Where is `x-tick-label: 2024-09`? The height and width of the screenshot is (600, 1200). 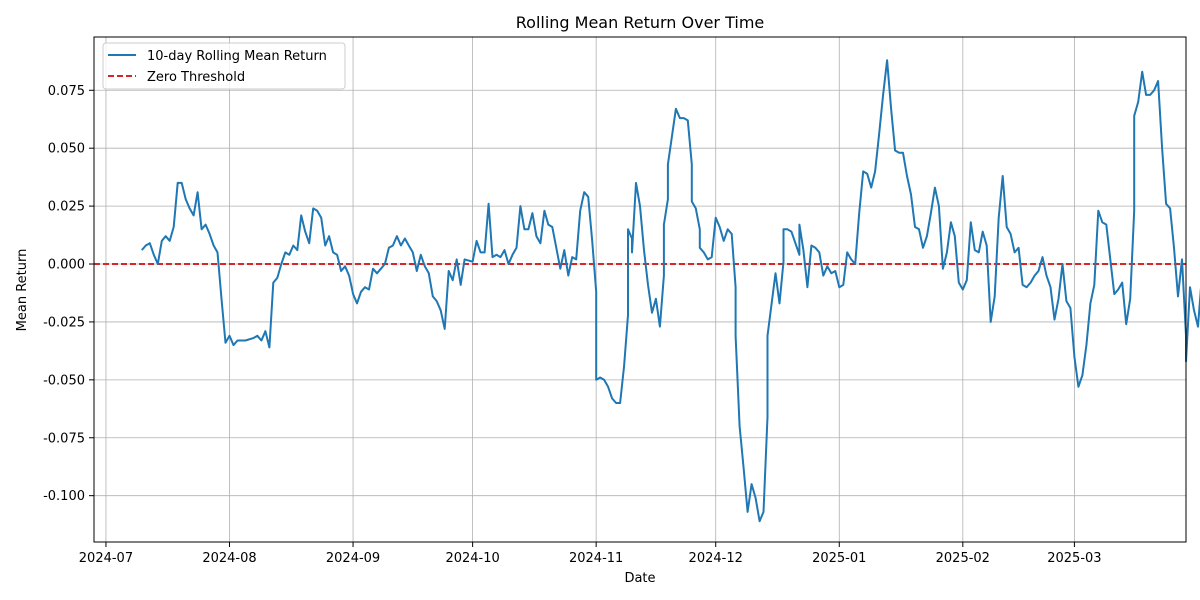
x-tick-label: 2024-09 is located at coordinates (353, 558).